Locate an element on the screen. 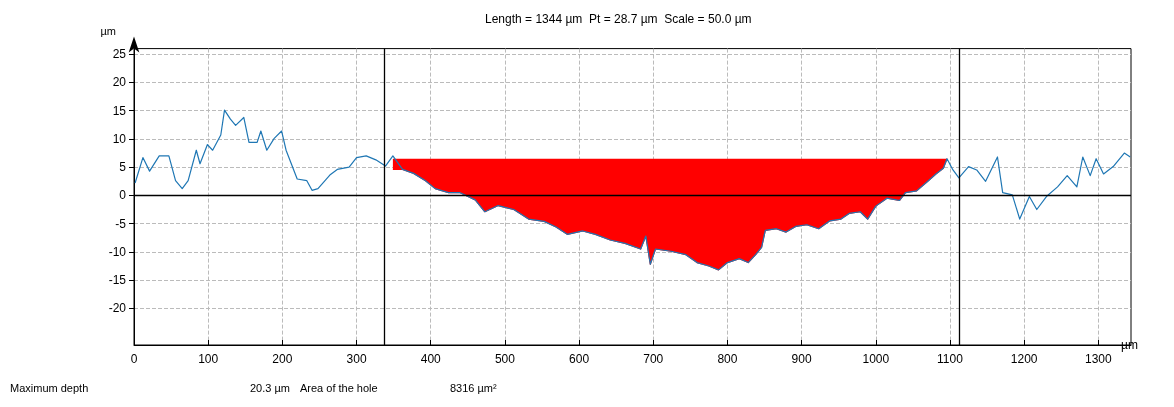  text: Maximum depth is located at coordinates (49, 387).